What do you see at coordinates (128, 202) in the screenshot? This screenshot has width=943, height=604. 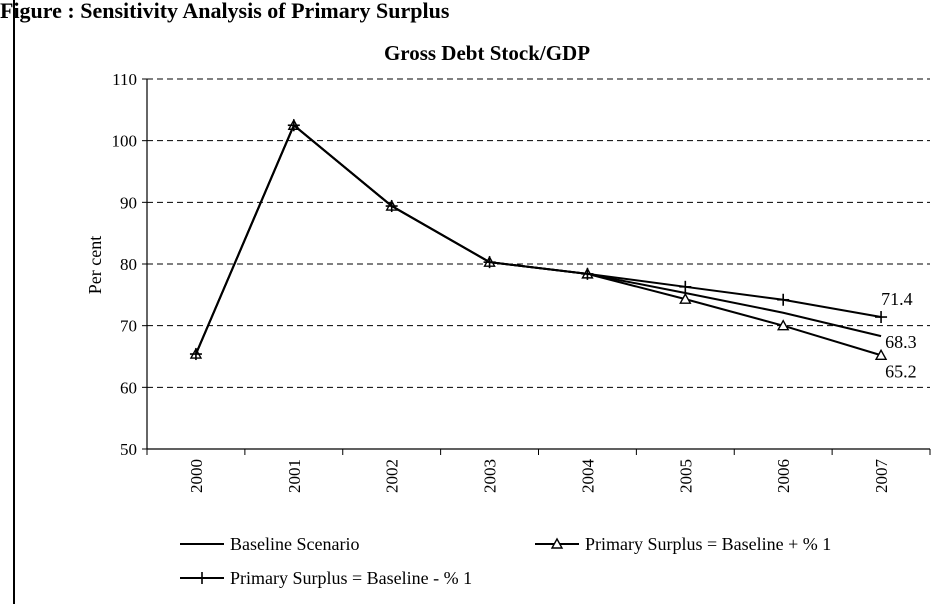 I see `y-tick-label-90: 90` at bounding box center [128, 202].